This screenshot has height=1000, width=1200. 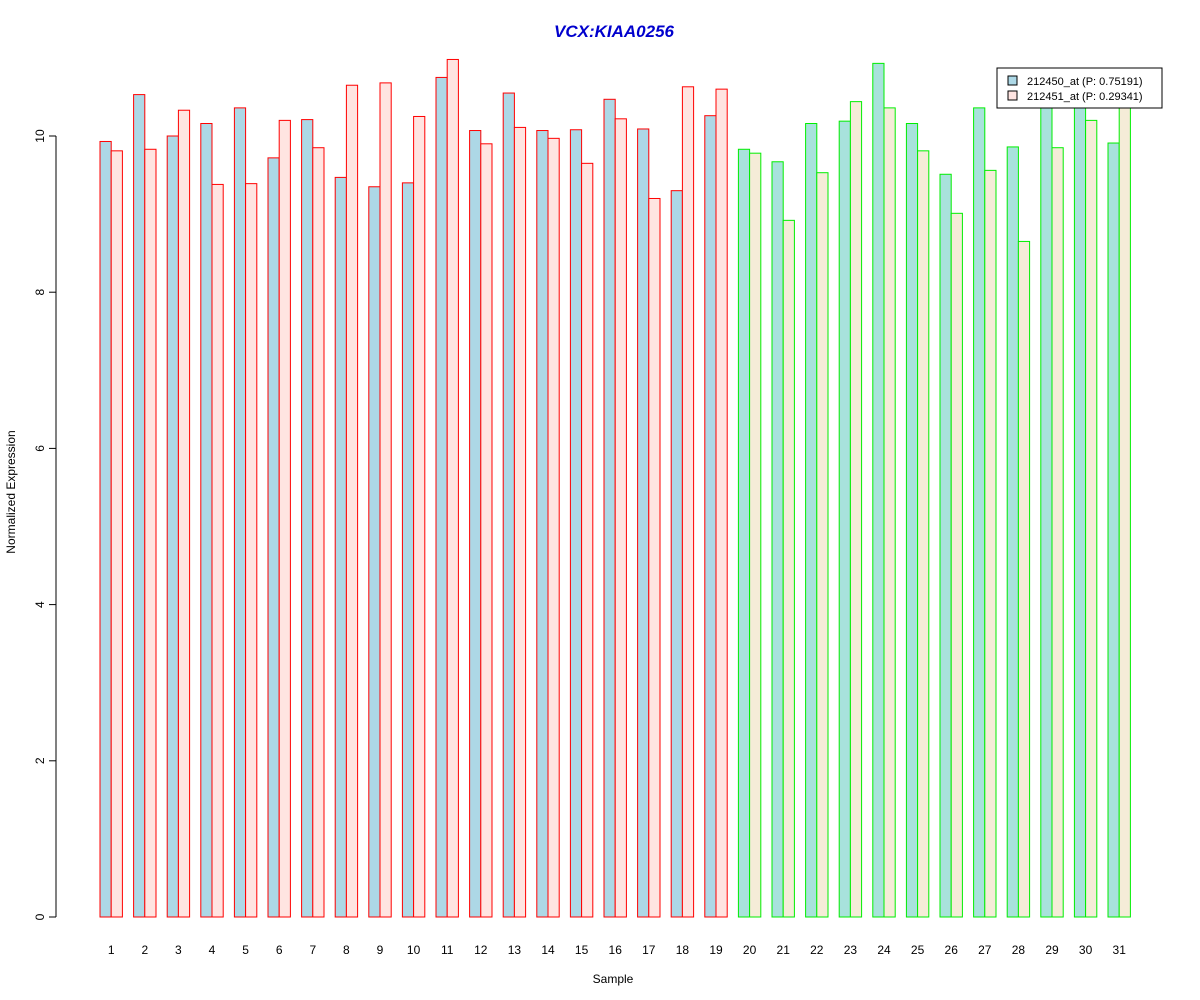 I want to click on x-tick-label: 28, so click(x=1019, y=950).